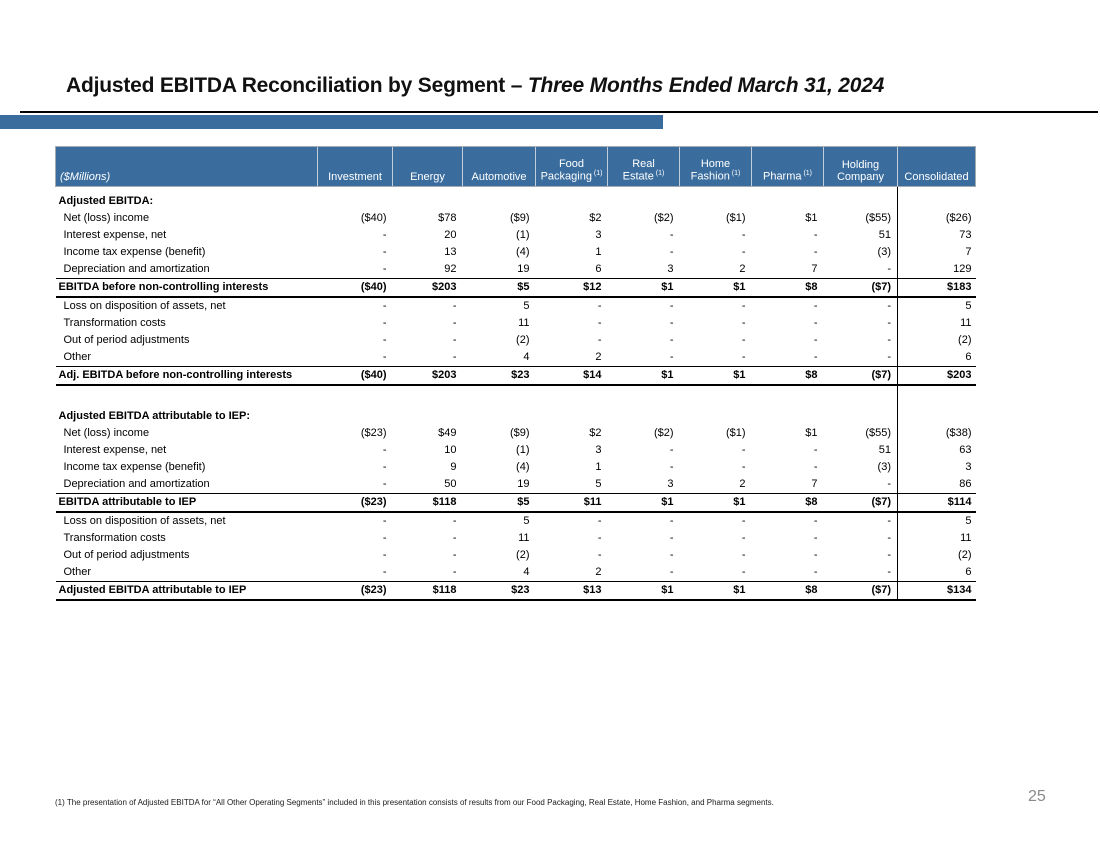  Describe the element at coordinates (936, 166) in the screenshot. I see `column-header: Consolidated` at that location.